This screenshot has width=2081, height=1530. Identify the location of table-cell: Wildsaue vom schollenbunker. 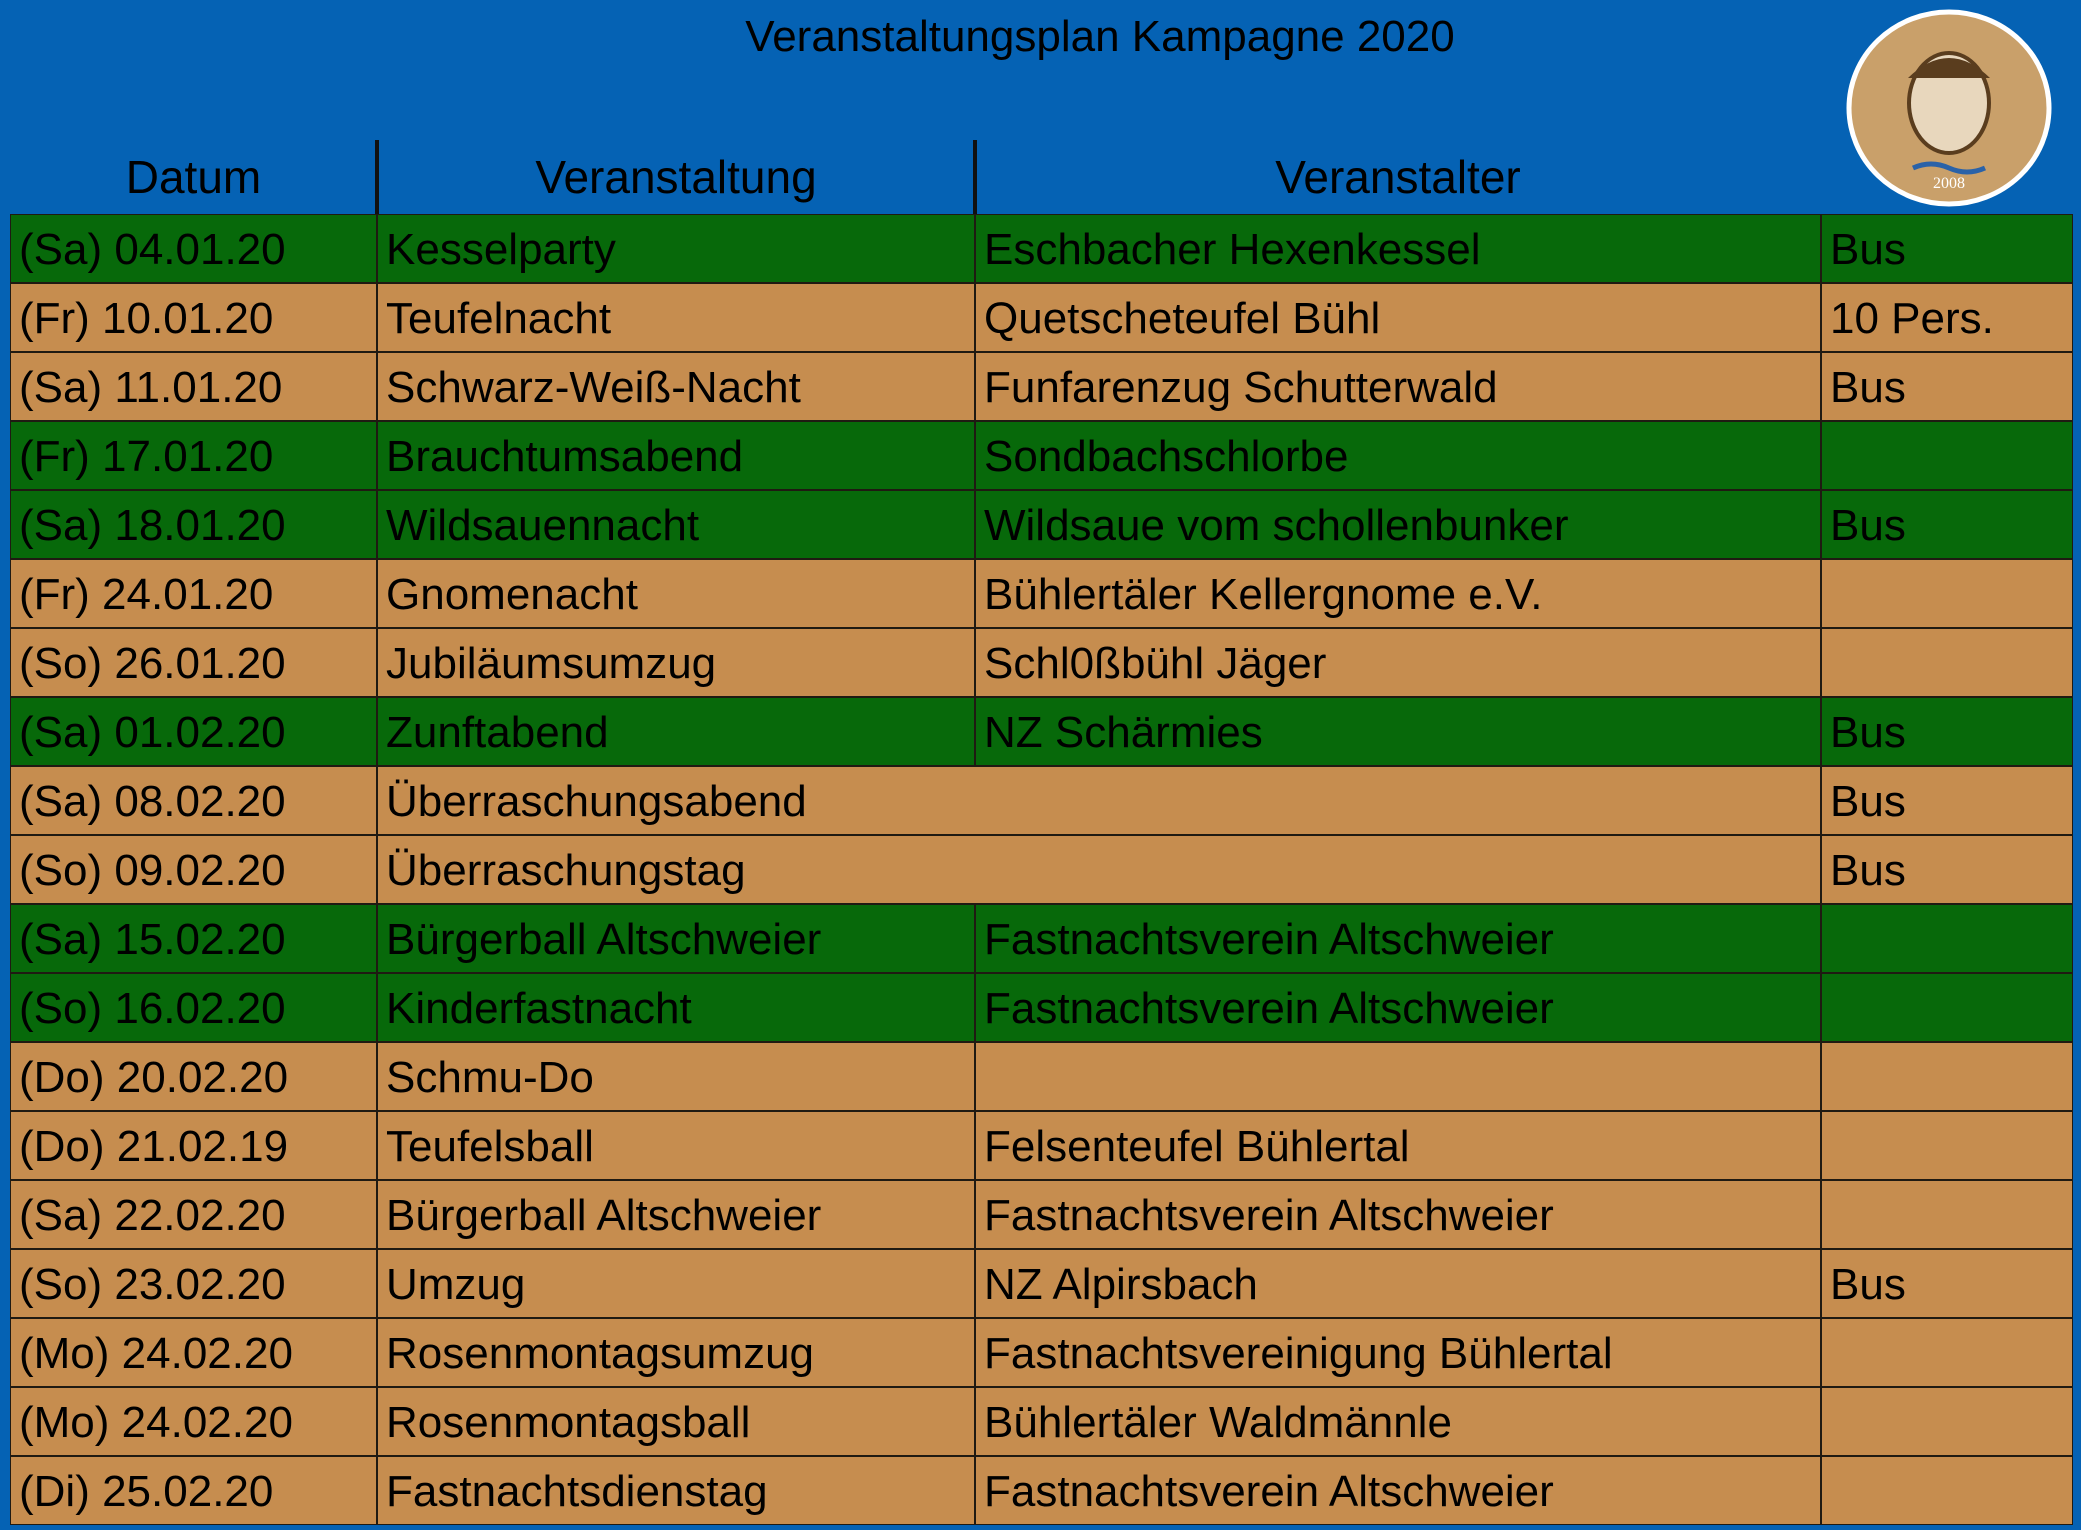
(1398, 524).